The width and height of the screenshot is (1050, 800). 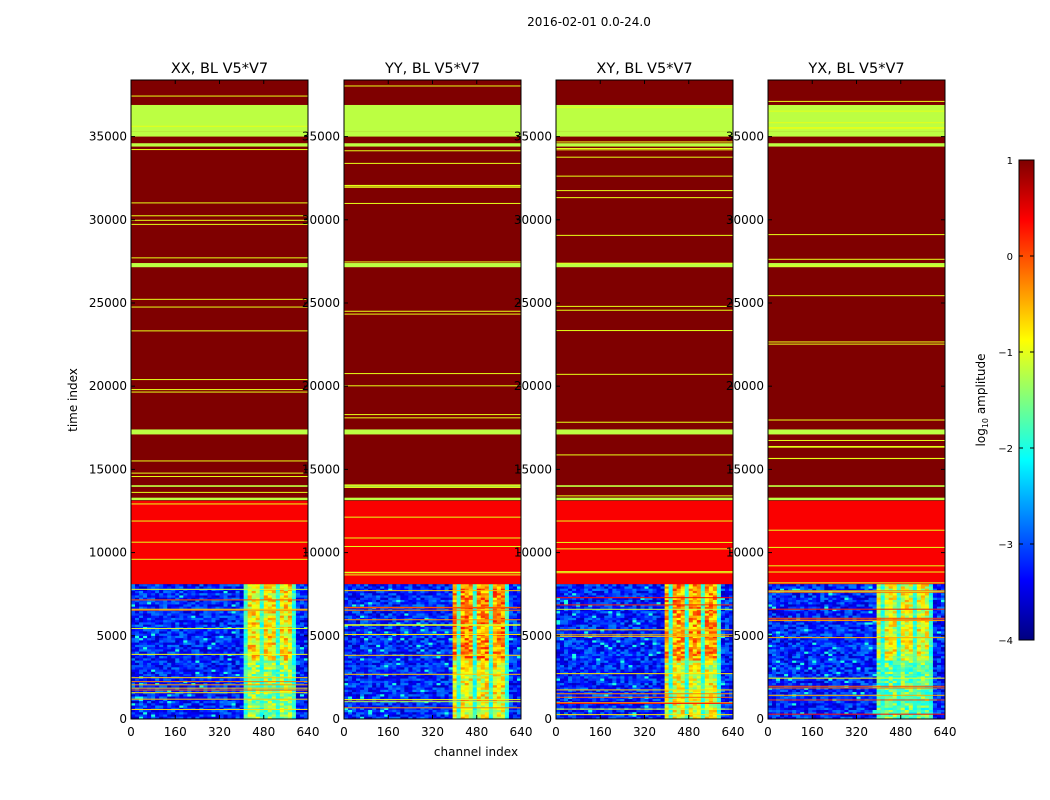 What do you see at coordinates (219, 258) in the screenshot?
I see `flag-line` at bounding box center [219, 258].